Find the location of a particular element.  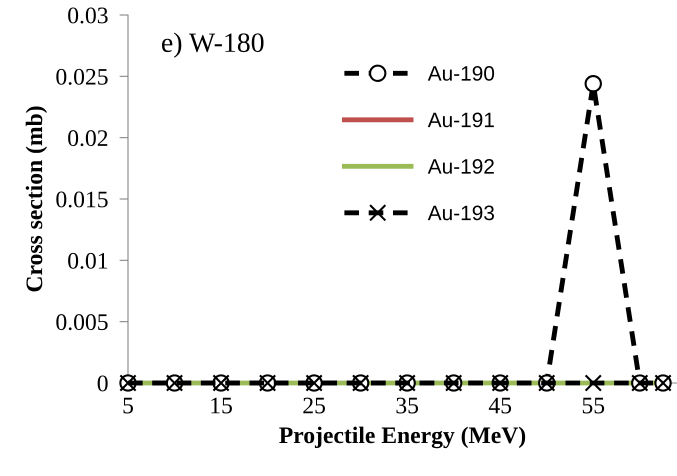

y-tick-label: 0.01 is located at coordinates (88, 260).